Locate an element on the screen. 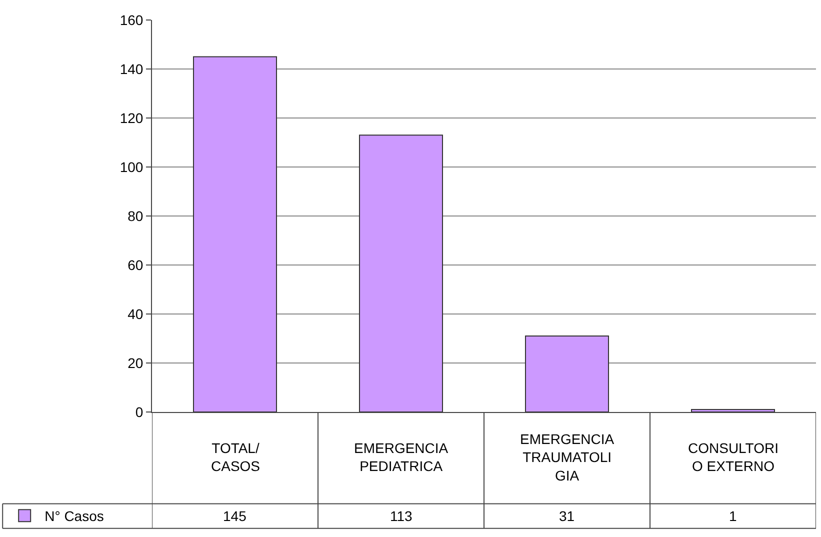 Image resolution: width=821 pixels, height=537 pixels. y-tick-label: 100 is located at coordinates (132, 166).